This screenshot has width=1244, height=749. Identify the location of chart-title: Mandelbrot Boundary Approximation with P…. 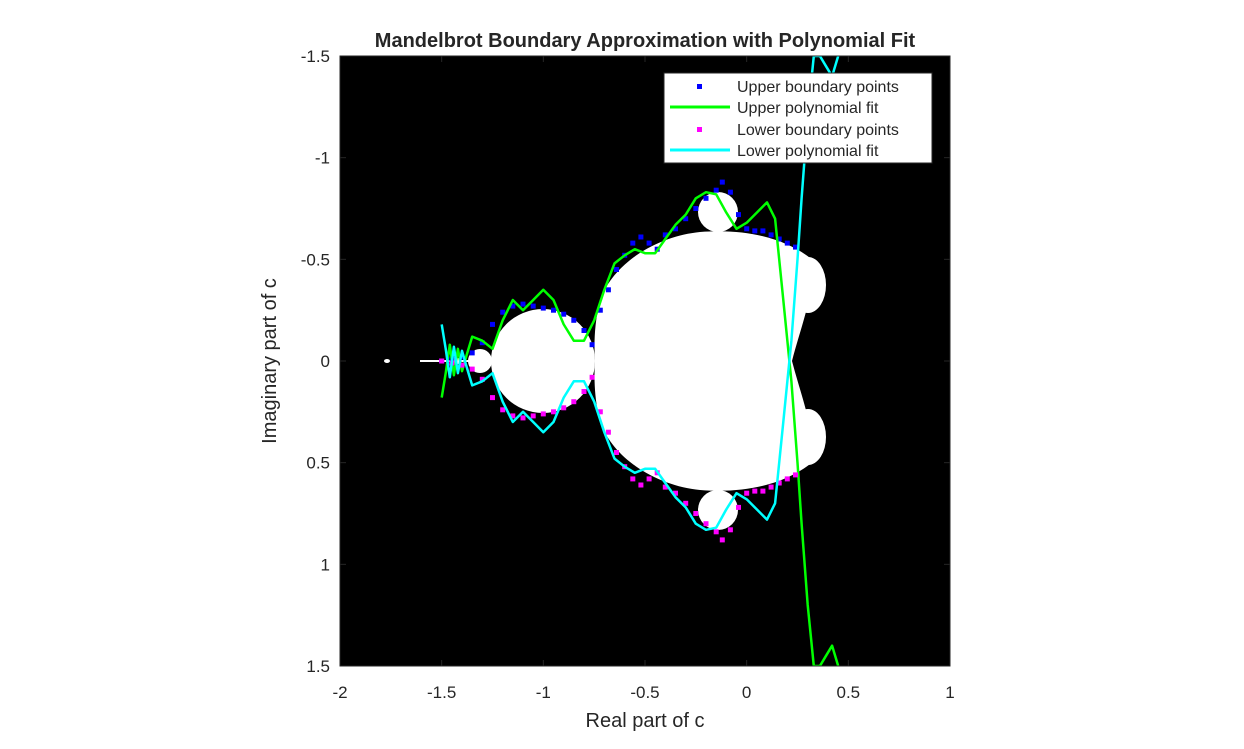
(645, 41).